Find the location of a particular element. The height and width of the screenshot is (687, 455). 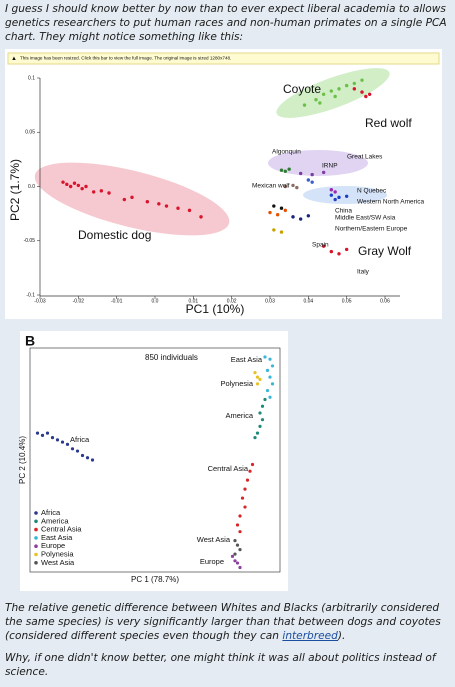

y-tick-label: 0.05 is located at coordinates (30, 133).